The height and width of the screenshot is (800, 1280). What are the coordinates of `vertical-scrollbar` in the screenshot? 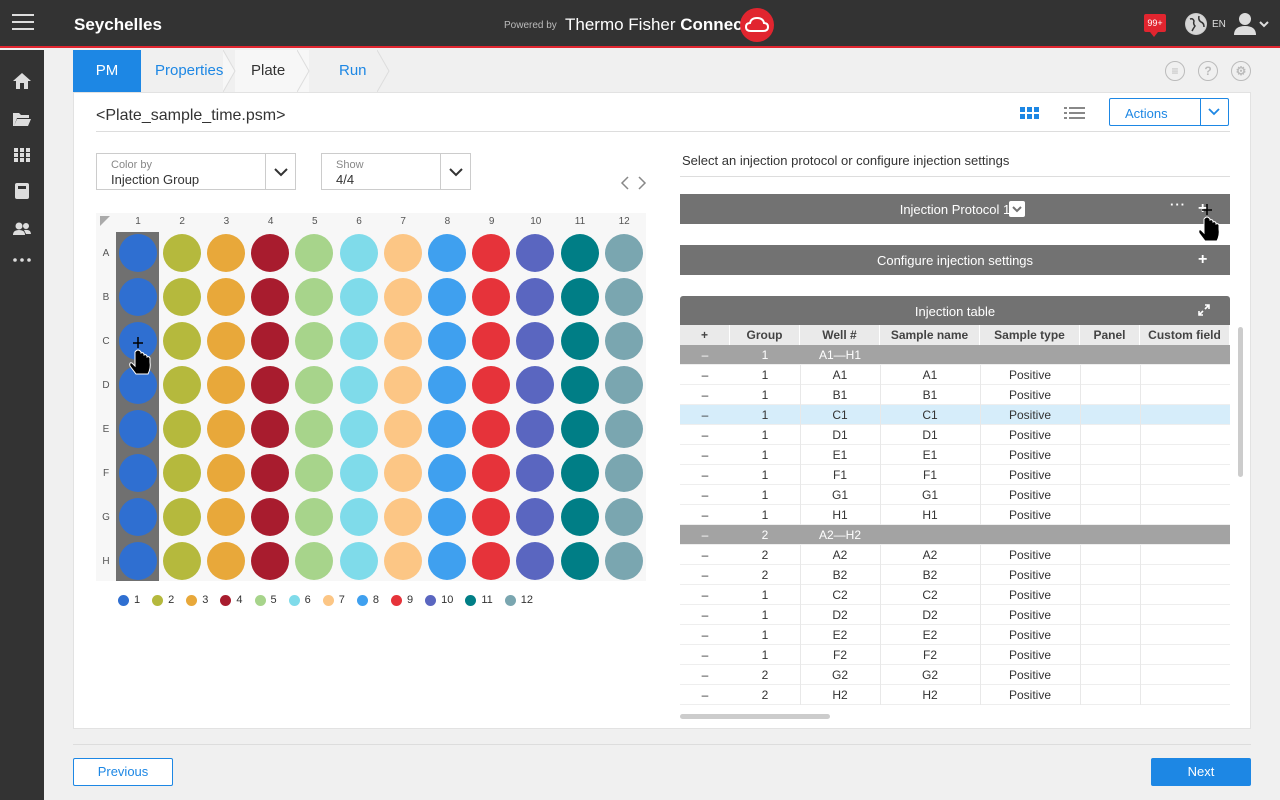 It's located at (1240, 402).